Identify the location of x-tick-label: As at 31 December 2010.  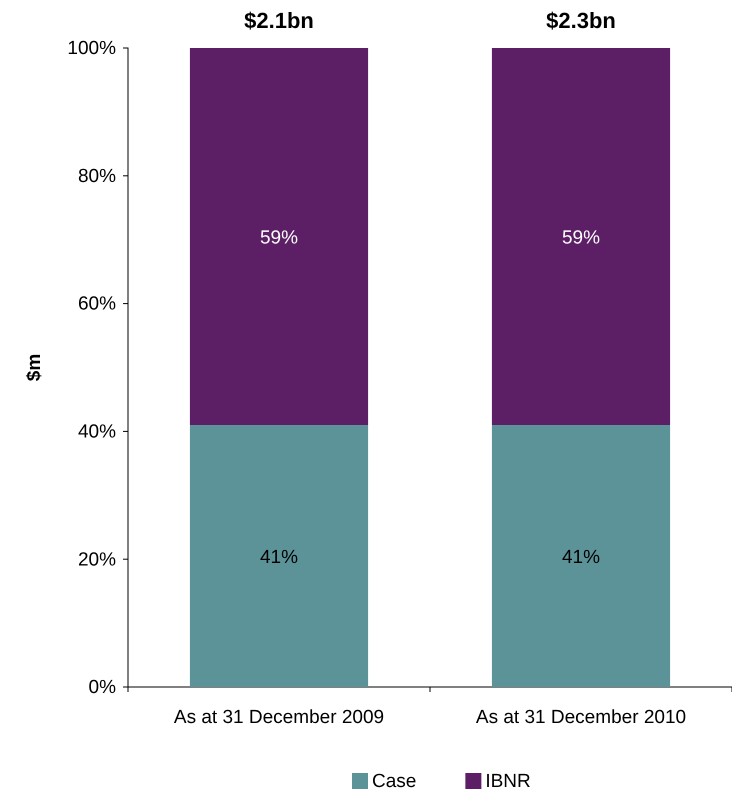
(581, 717).